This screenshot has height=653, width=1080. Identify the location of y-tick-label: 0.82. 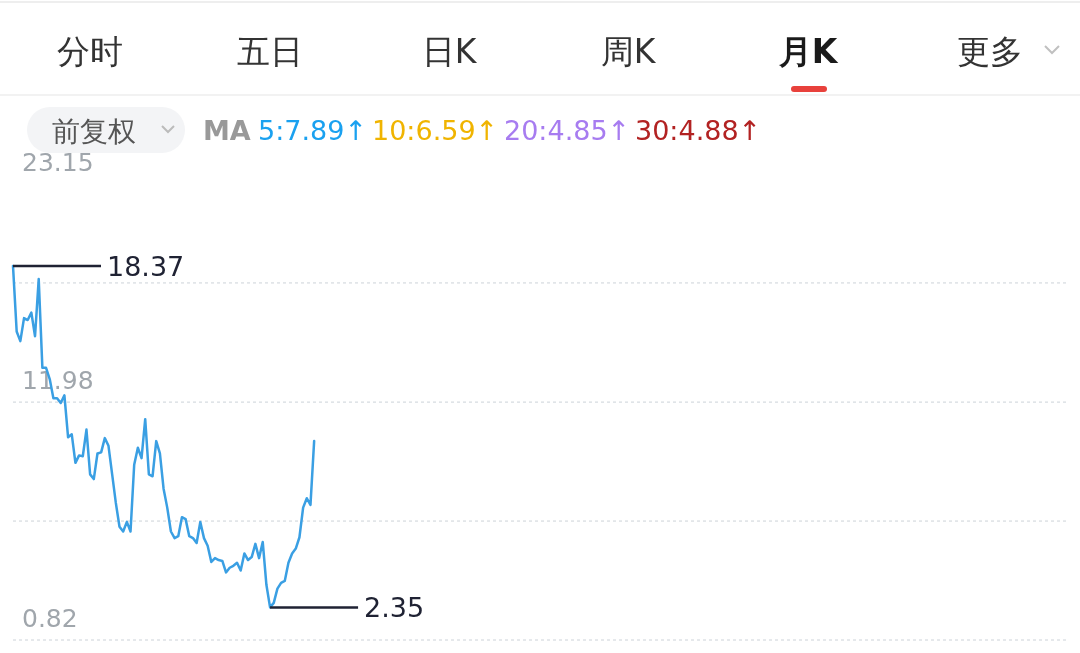
(50, 618).